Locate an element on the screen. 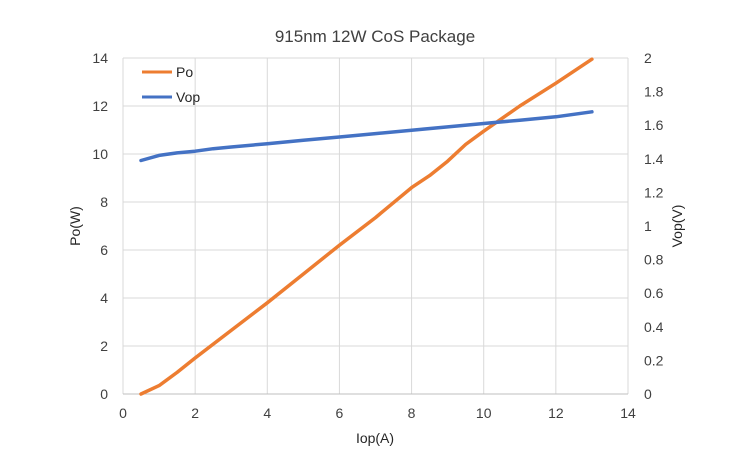 The image size is (750, 459). y-tick-label: 4 is located at coordinates (104, 298).